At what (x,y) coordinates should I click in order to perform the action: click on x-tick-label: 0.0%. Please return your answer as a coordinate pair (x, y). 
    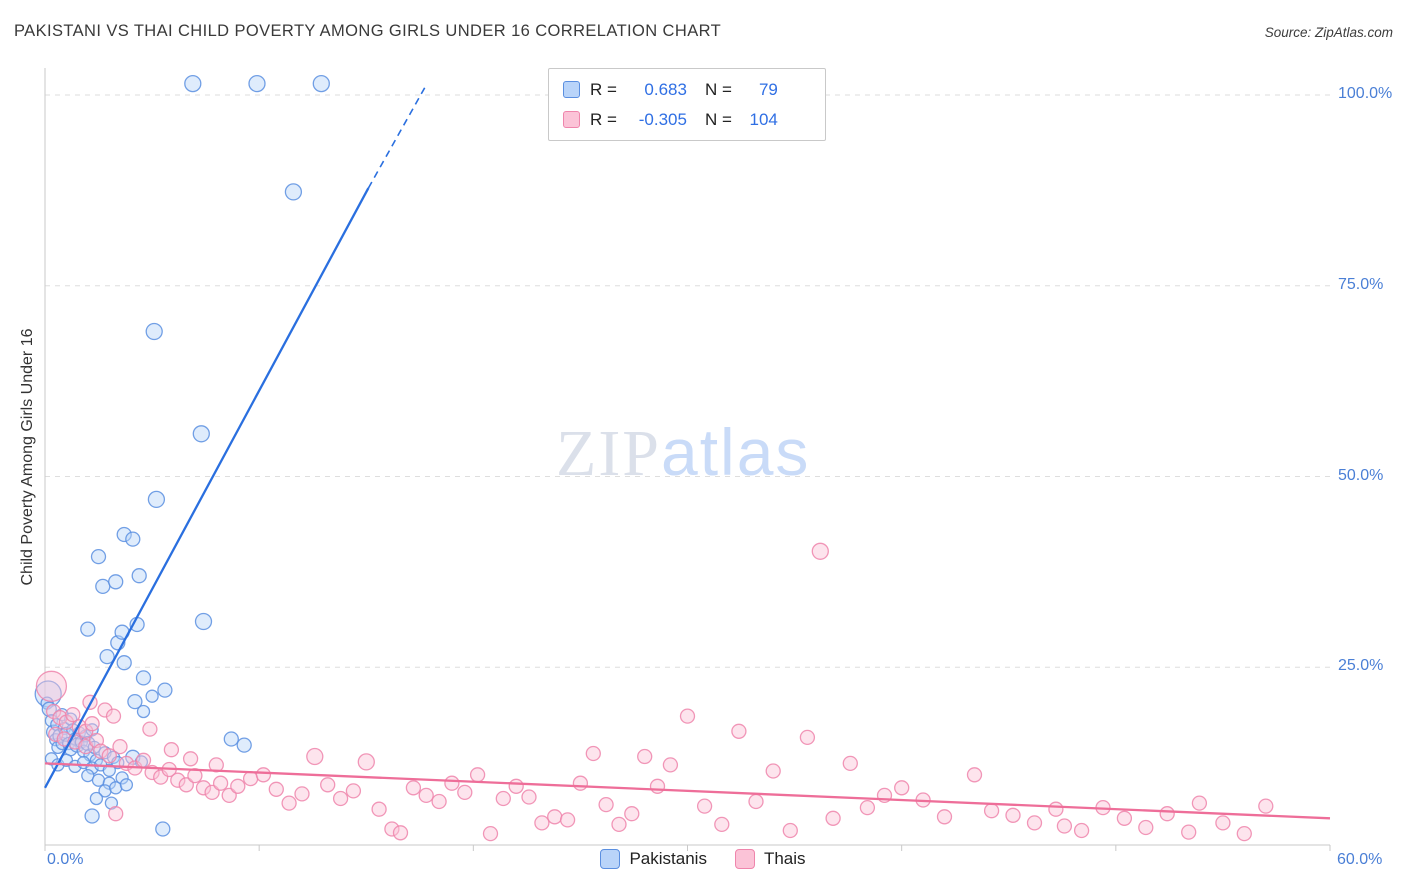
    Looking at the image, I should click on (65, 859).